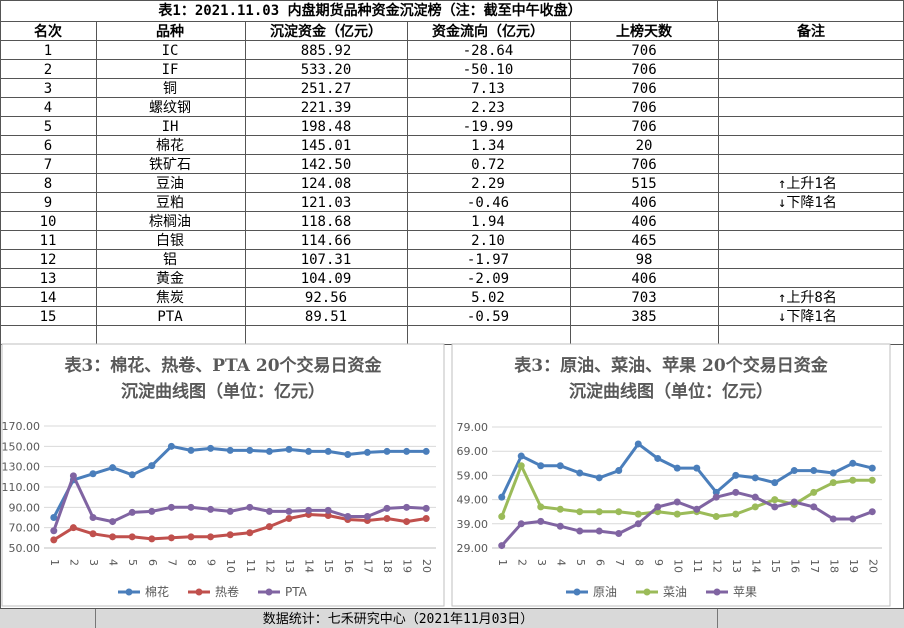 Image resolution: width=904 pixels, height=628 pixels. Describe the element at coordinates (429, 31) in the screenshot. I see `table-header: 名次 品种 沉淀资金（亿元） 资金流向（亿元） 上榜天数 备注` at that location.